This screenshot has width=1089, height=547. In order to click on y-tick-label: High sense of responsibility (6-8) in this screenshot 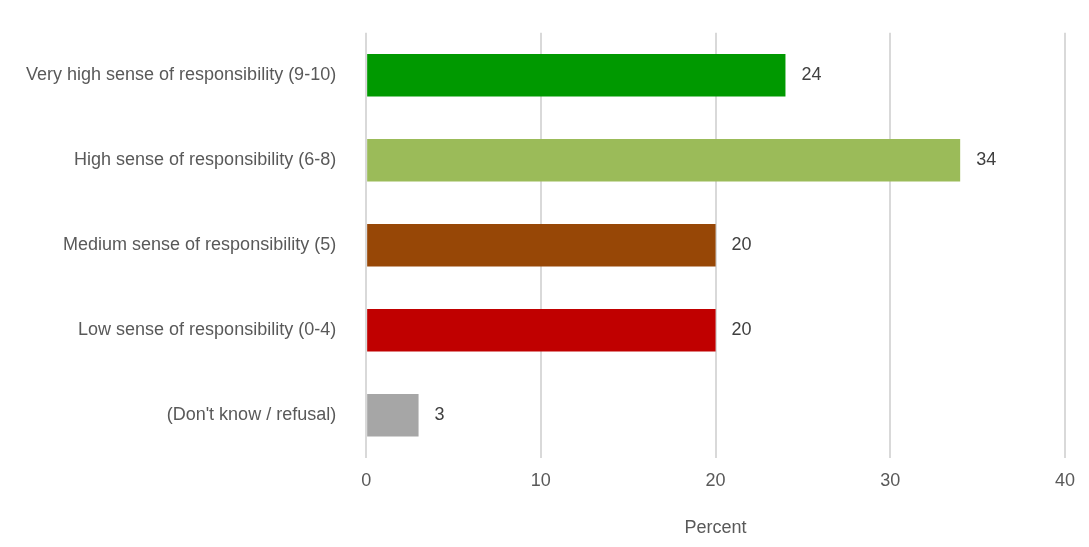, I will do `click(205, 159)`.